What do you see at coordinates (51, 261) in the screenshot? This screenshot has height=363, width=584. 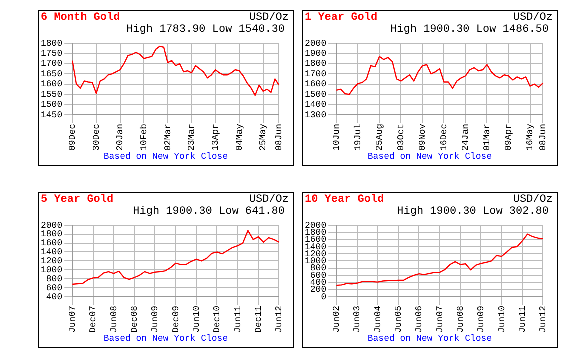 I see `y-tick-label: 1200` at bounding box center [51, 261].